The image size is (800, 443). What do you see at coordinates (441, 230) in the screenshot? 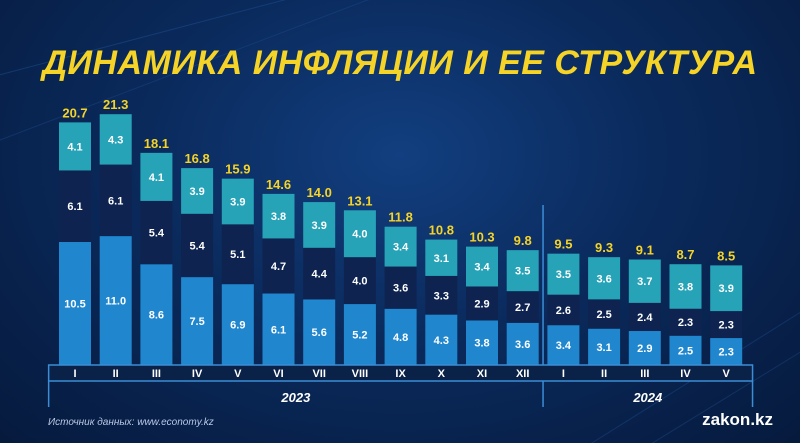
I see `total-label: 10.8` at bounding box center [441, 230].